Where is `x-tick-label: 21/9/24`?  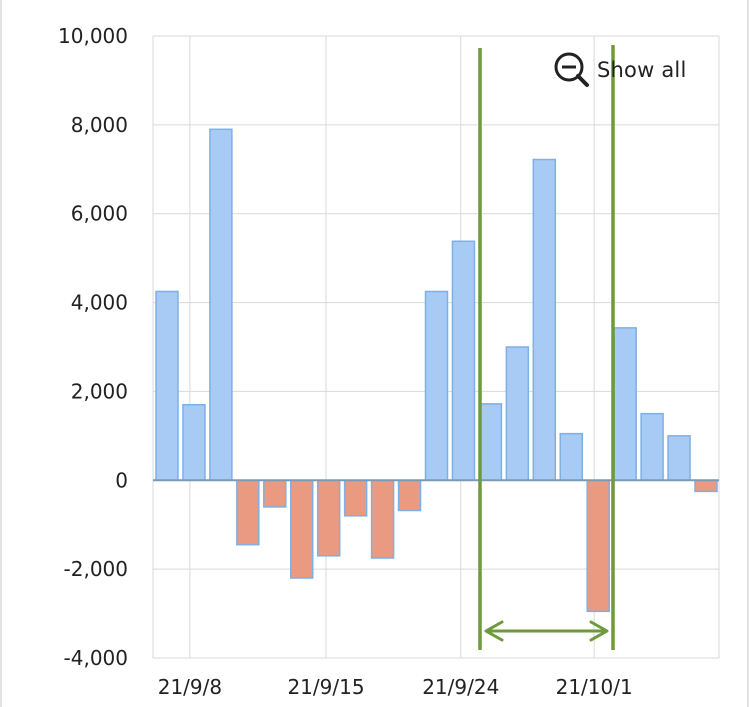 x-tick-label: 21/9/24 is located at coordinates (460, 687).